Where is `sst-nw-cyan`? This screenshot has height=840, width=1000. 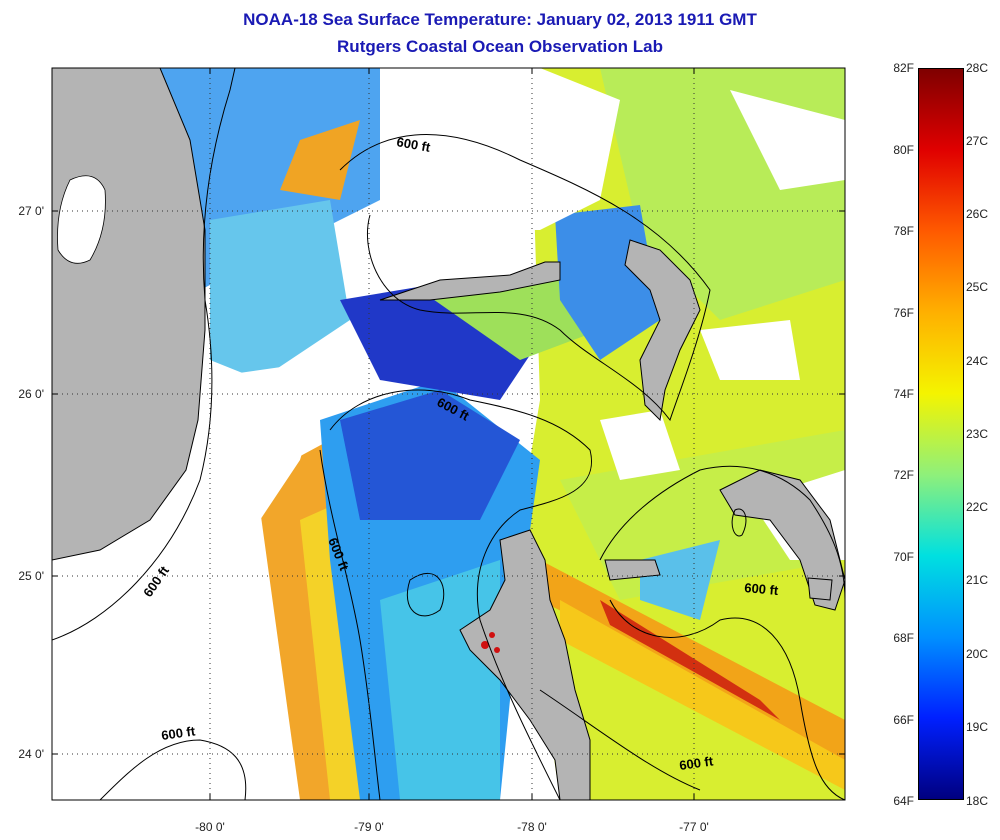
sst-nw-cyan is located at coordinates (280, 290).